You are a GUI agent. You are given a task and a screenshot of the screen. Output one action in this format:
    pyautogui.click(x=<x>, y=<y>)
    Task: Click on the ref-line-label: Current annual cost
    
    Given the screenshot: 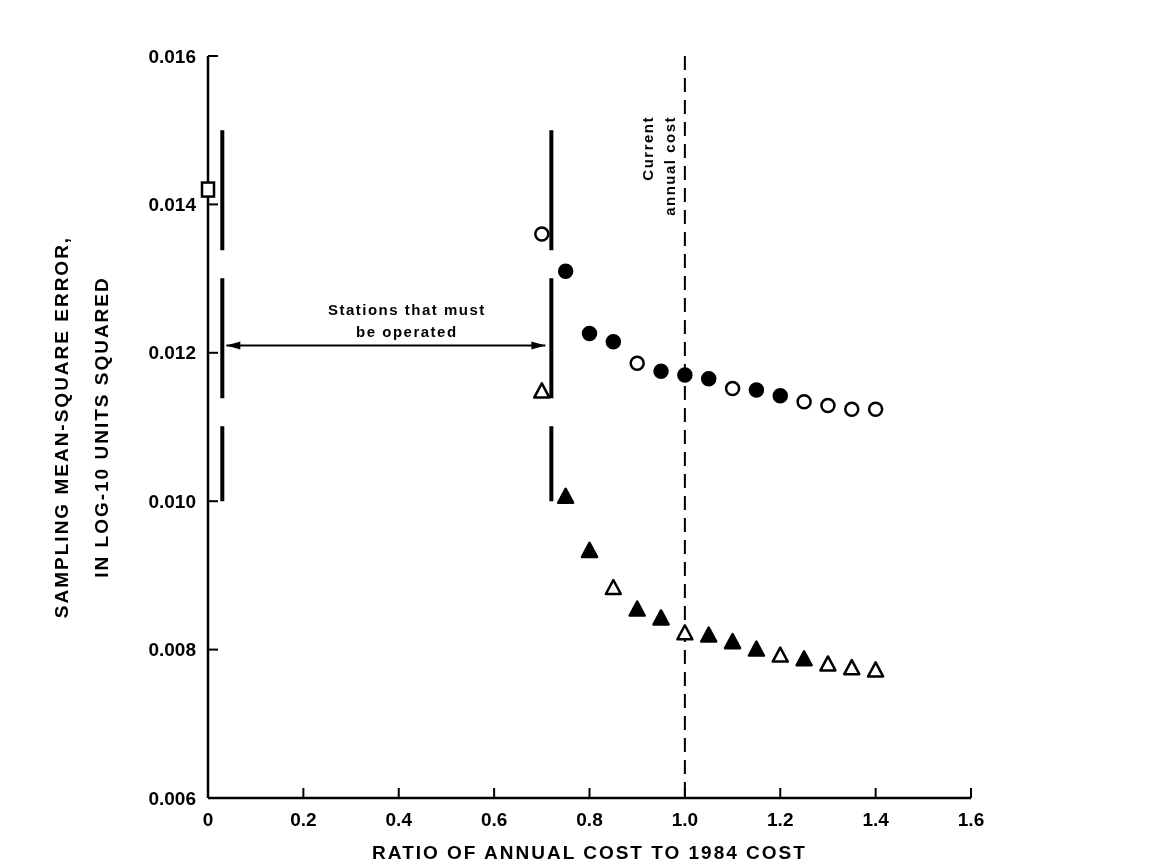 What is the action you would take?
    pyautogui.click(x=658, y=166)
    